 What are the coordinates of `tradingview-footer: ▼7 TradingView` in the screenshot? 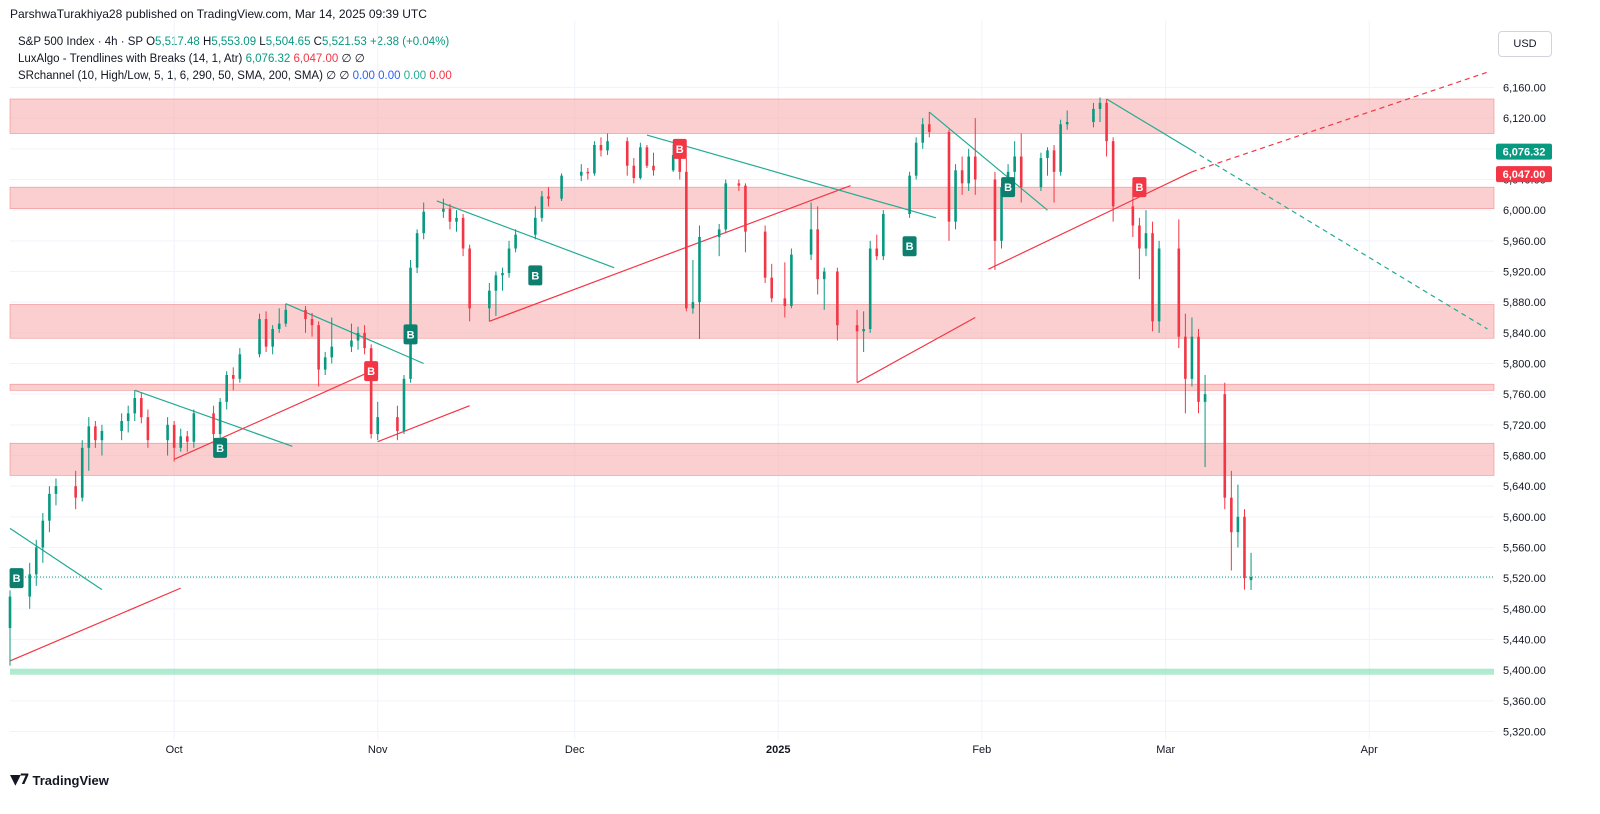 It's located at (59, 780).